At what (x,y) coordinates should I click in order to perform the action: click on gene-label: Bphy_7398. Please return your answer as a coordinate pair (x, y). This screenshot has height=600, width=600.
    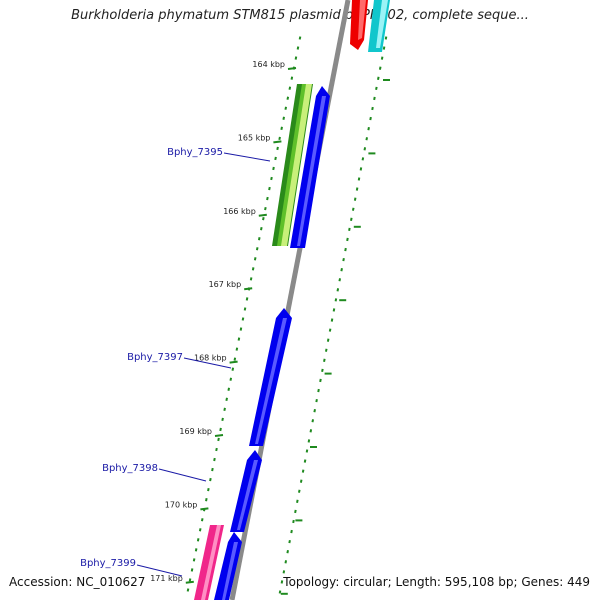
    Looking at the image, I should click on (130, 468).